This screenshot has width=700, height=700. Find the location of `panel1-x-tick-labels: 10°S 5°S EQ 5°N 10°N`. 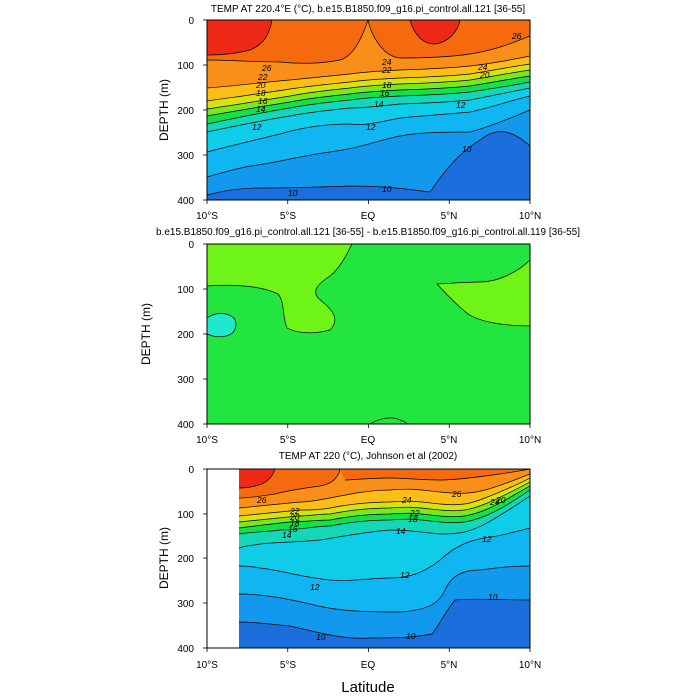

panel1-x-tick-labels: 10°S 5°S EQ 5°N 10°N is located at coordinates (368, 216).